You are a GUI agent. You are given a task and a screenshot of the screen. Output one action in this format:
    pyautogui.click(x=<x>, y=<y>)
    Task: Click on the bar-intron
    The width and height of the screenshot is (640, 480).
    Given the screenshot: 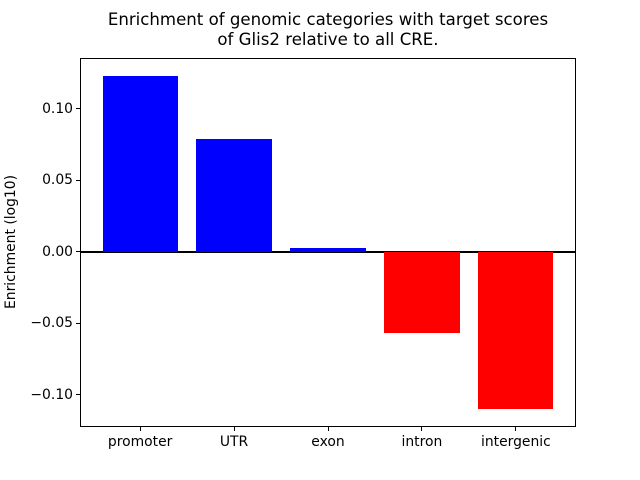 What is the action you would take?
    pyautogui.click(x=422, y=292)
    